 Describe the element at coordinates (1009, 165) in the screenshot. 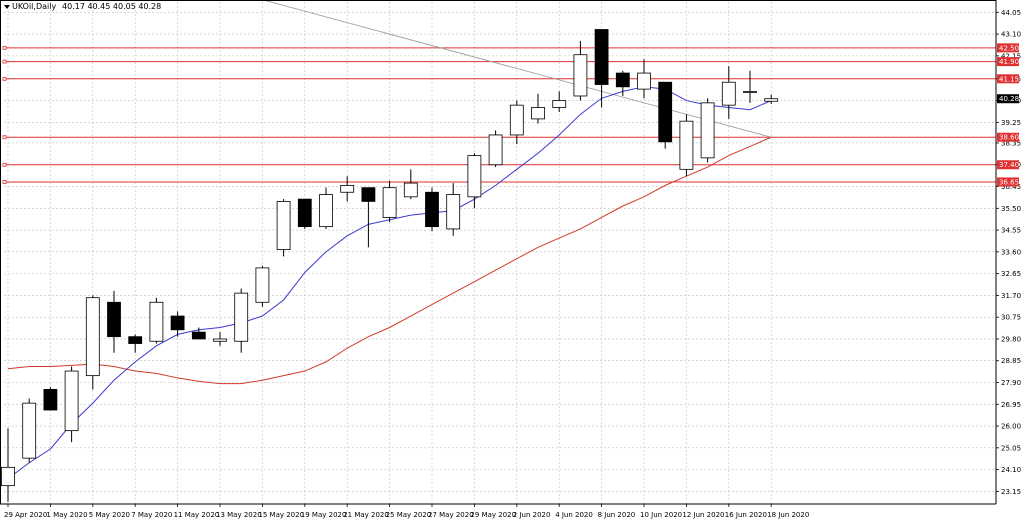

I see `level-price-label: 37.40` at that location.